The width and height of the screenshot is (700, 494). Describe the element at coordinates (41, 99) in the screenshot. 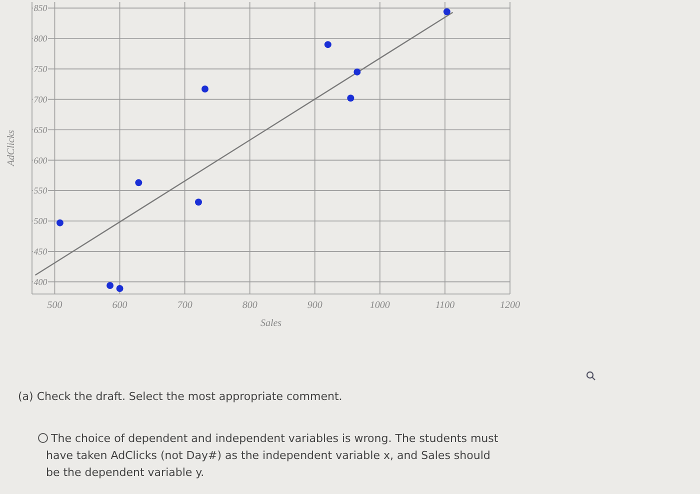

I see `y-tick-label: 700` at that location.